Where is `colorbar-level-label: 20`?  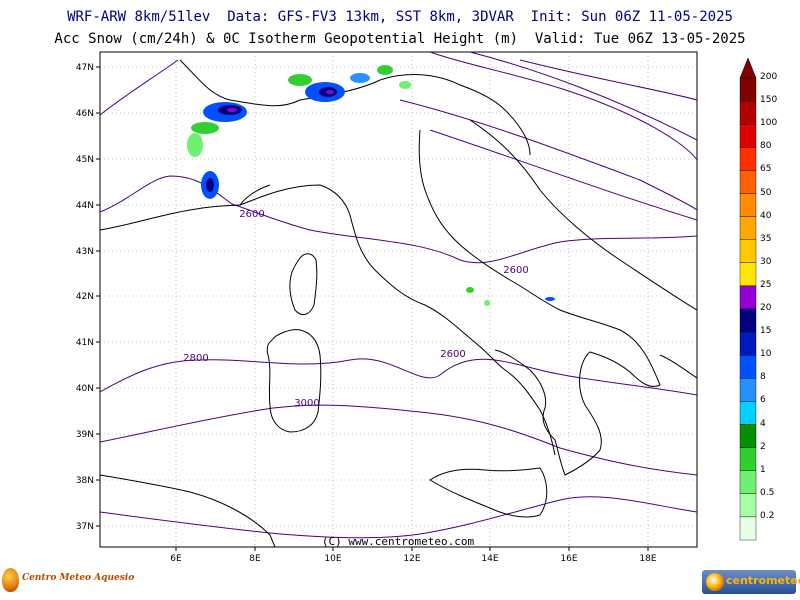
colorbar-level-label: 20 is located at coordinates (766, 308).